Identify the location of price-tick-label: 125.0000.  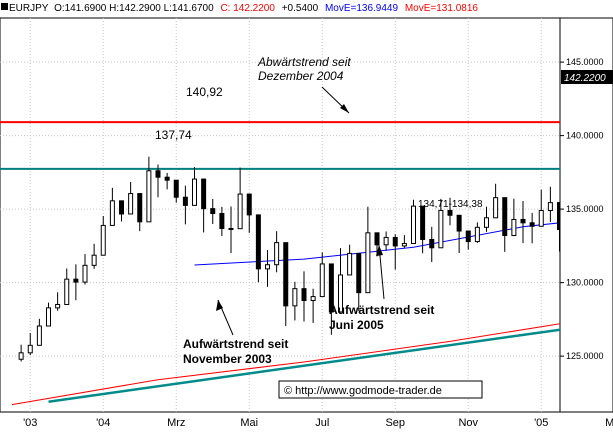
(585, 356).